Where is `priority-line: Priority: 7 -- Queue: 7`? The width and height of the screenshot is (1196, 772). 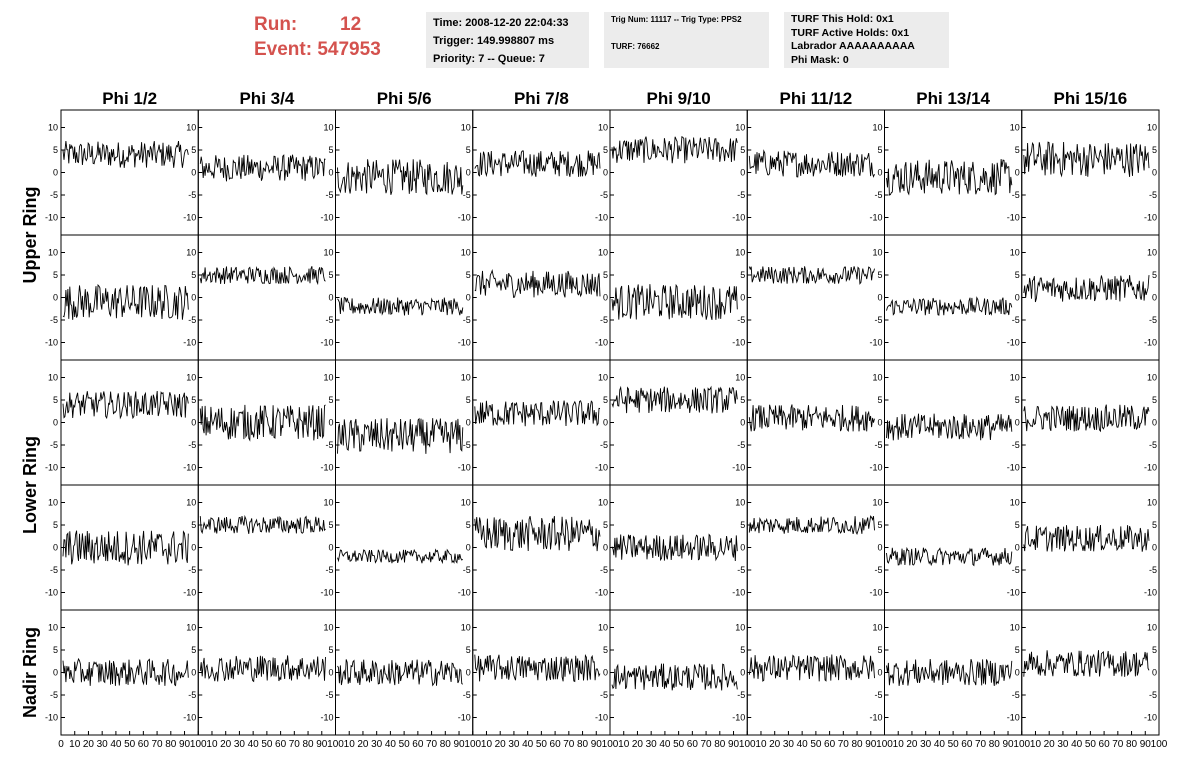
priority-line: Priority: 7 -- Queue: 7 is located at coordinates (489, 59).